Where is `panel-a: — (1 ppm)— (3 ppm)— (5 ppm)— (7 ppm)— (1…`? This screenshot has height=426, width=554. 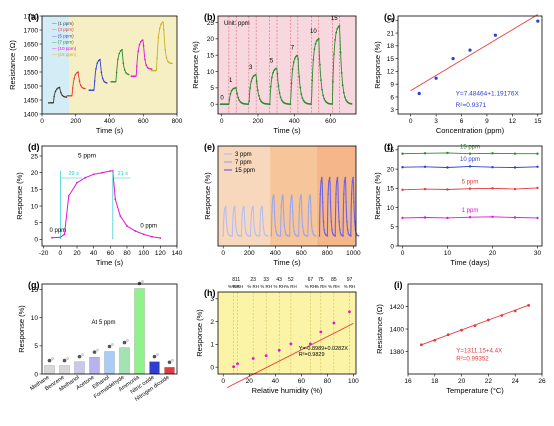
panel-a: — (1 ppm)— (3 ppm)— (5 ppm)— (7 ppm)— (1… is located at coordinates (95, 73).